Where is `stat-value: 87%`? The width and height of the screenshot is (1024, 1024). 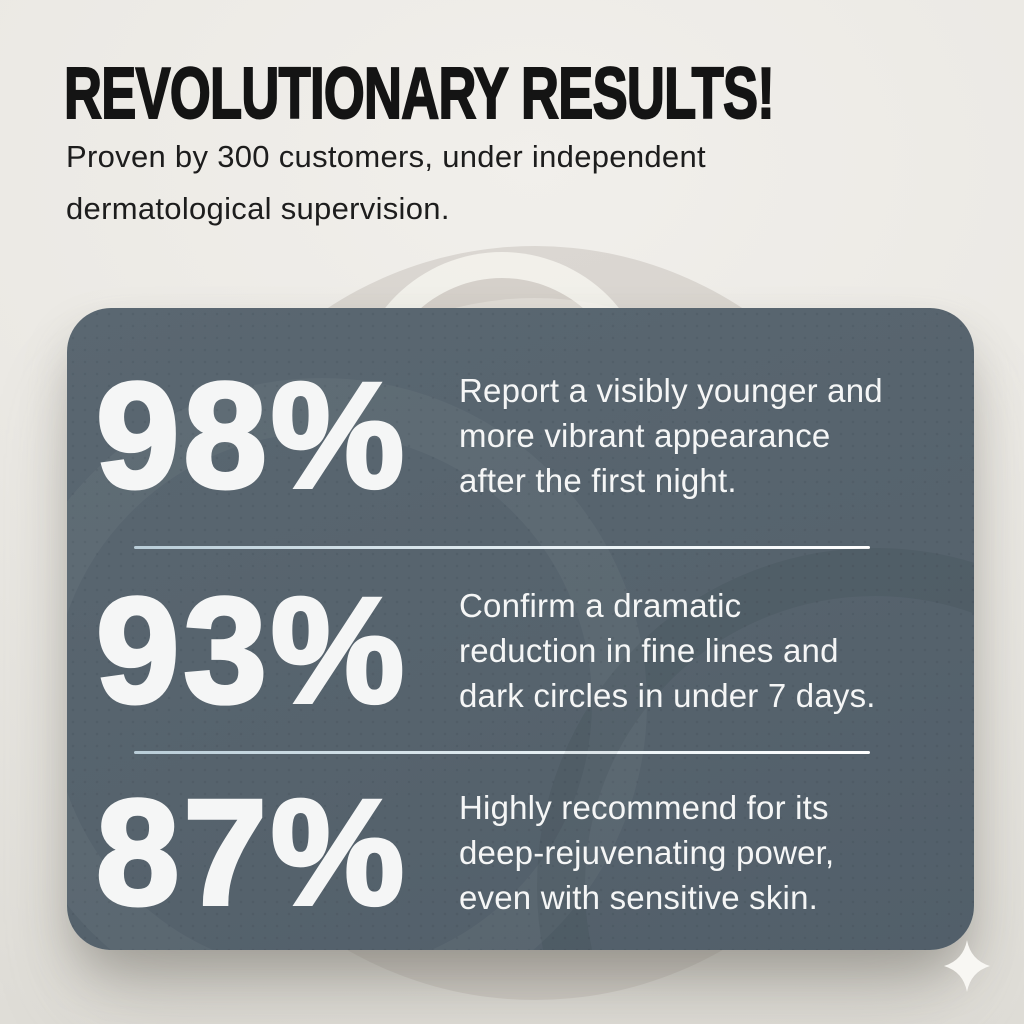
stat-value: 87% is located at coordinates (251, 852).